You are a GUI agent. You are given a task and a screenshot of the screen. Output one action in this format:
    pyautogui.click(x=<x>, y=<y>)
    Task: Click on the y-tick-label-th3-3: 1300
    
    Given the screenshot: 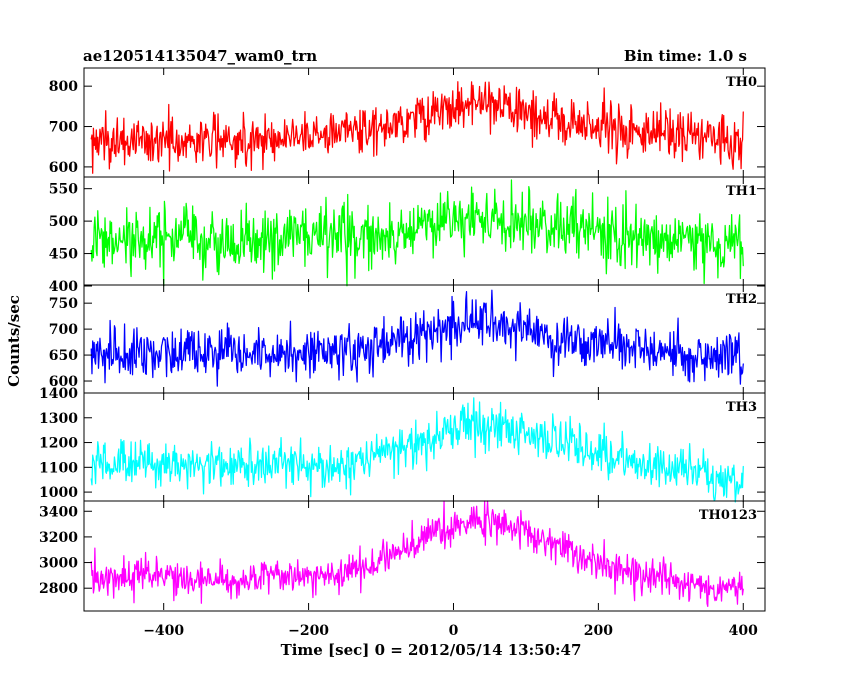 What is the action you would take?
    pyautogui.click(x=58, y=419)
    